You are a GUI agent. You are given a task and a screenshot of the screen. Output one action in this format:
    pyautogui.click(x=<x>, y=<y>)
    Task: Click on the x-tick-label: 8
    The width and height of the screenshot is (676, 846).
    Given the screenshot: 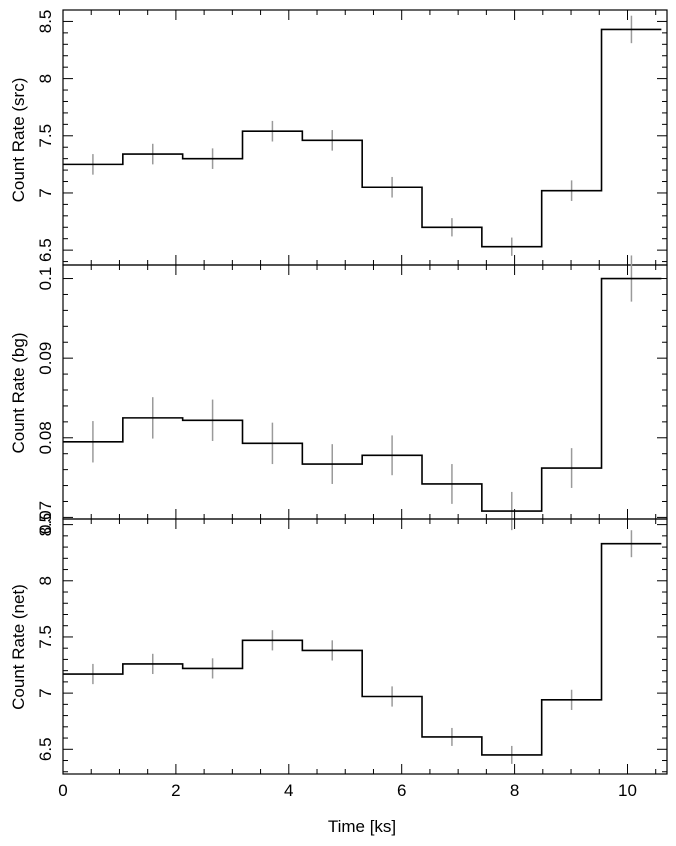 What is the action you would take?
    pyautogui.click(x=514, y=790)
    